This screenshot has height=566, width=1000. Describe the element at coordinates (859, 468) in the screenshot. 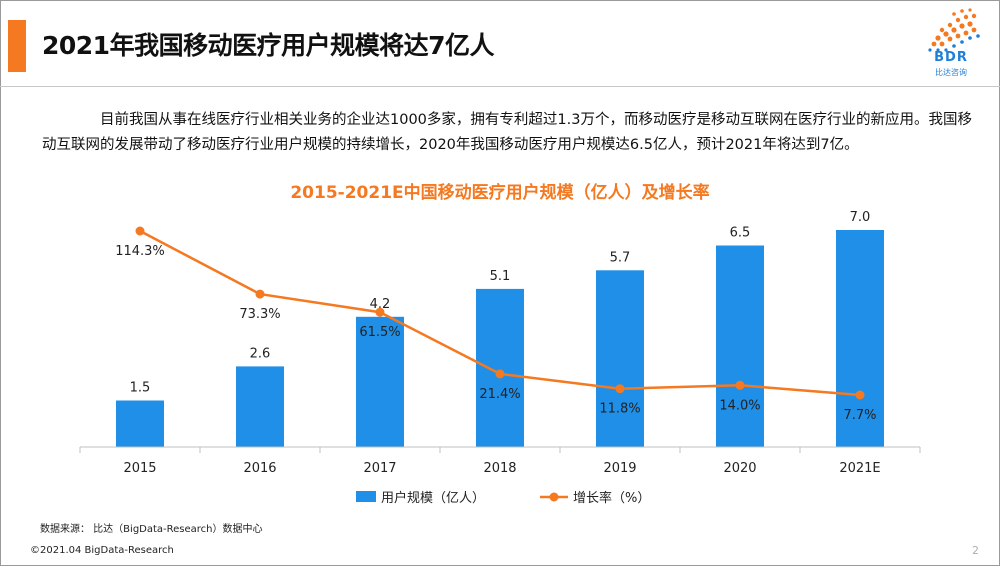

I see `x-tick-label: 2021E` at that location.